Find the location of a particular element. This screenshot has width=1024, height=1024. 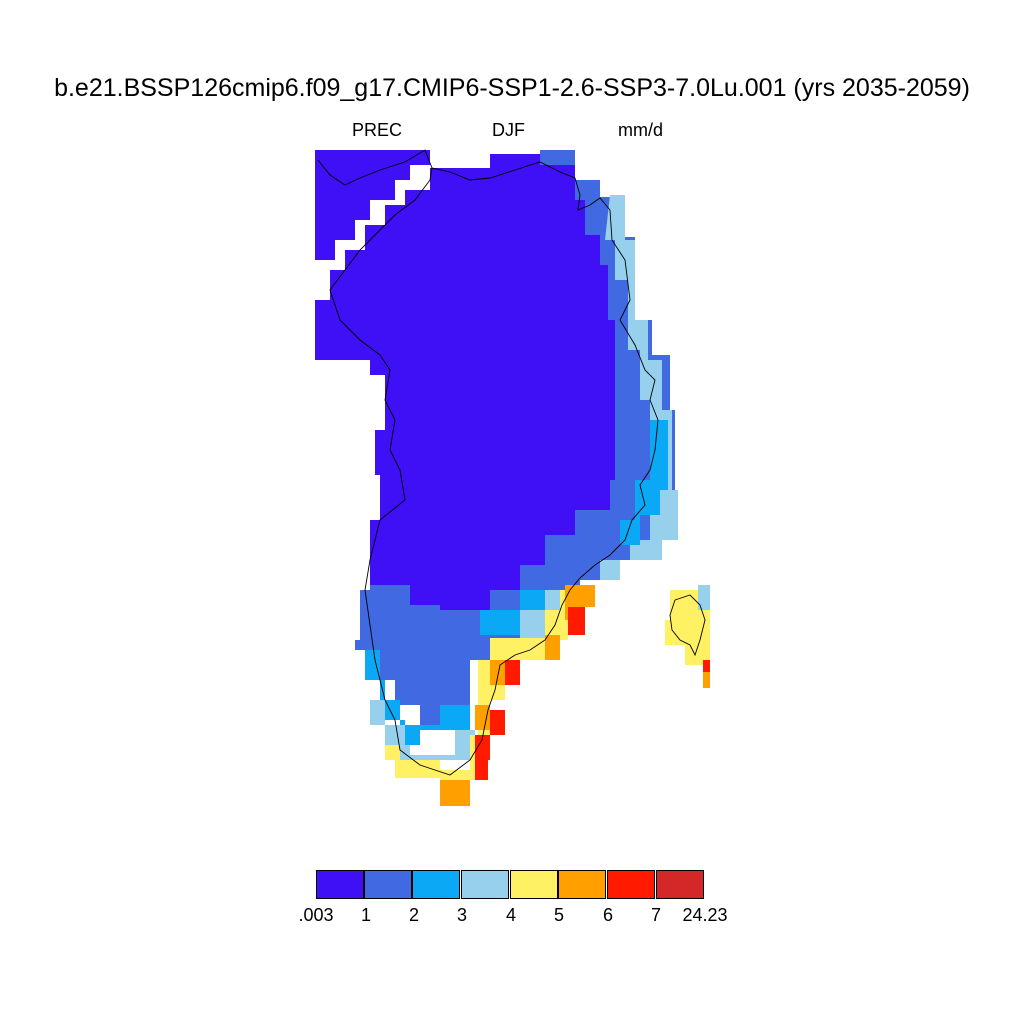

precip-region-bin4-south is located at coordinates (431, 762).